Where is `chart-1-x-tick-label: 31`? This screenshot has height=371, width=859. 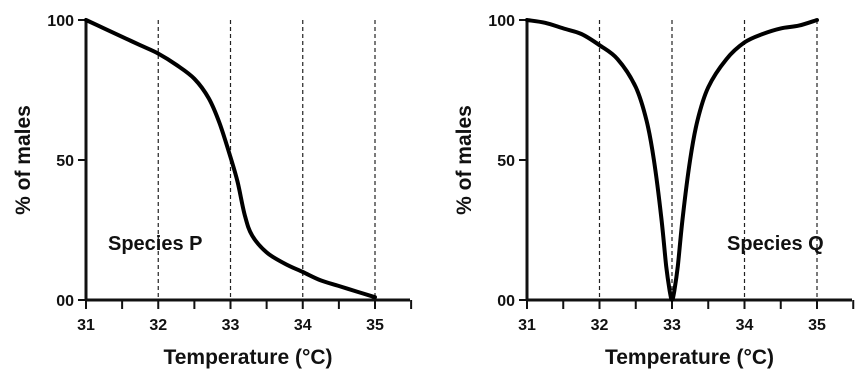 chart-1-x-tick-label: 31 is located at coordinates (86, 325).